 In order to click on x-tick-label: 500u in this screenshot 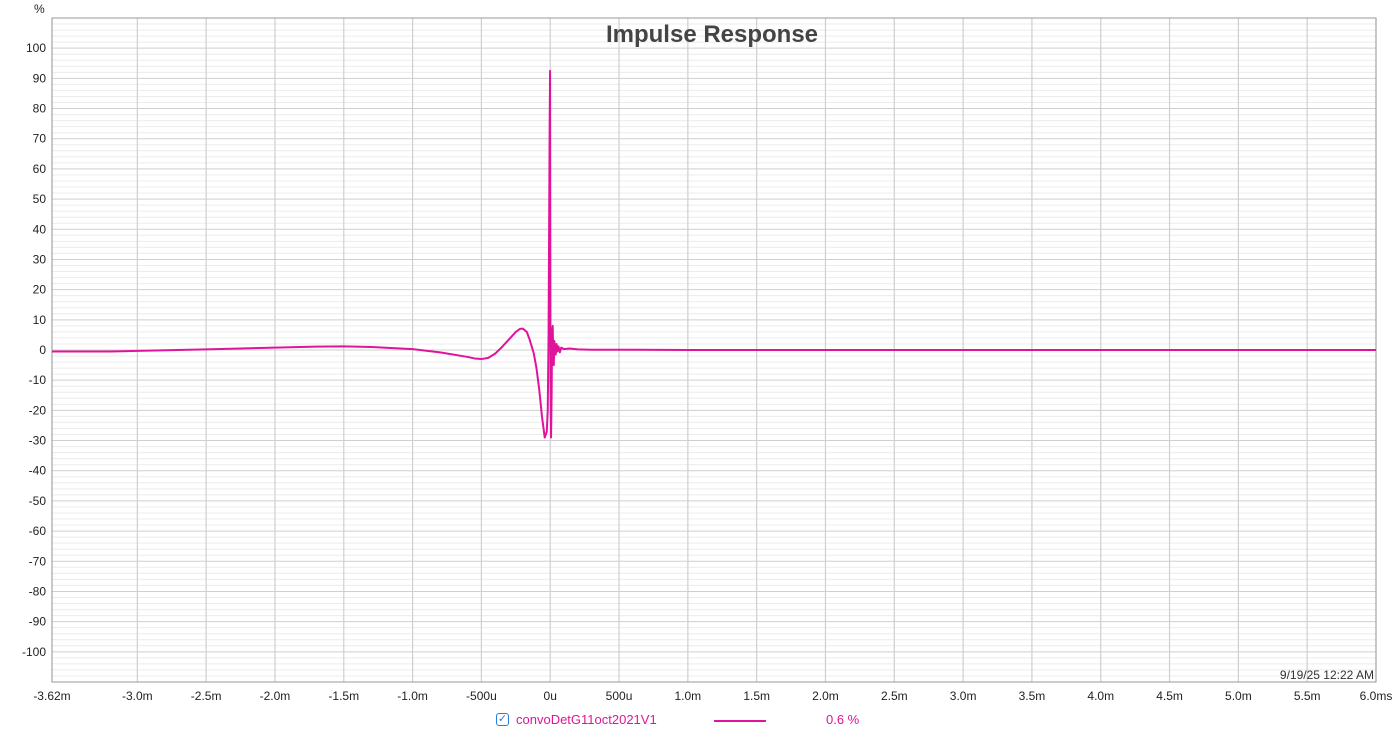, I will do `click(619, 696)`.